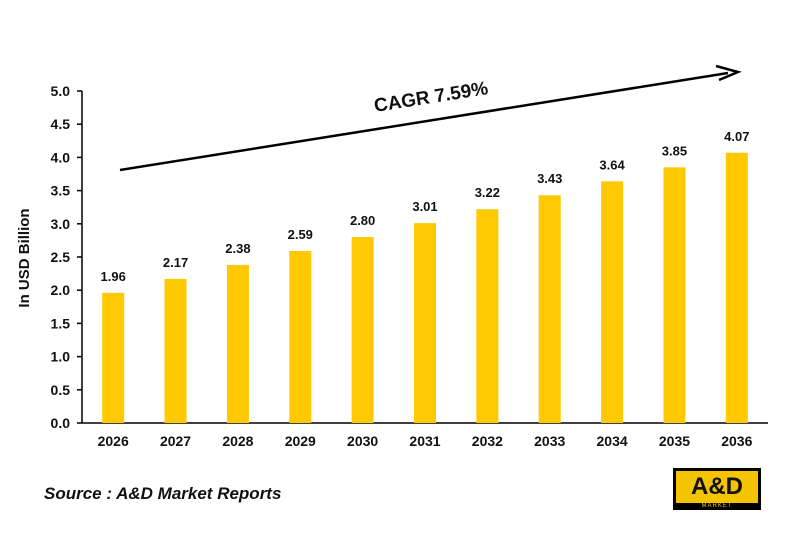 The width and height of the screenshot is (800, 533). What do you see at coordinates (424, 441) in the screenshot?
I see `x-tick-label: 2031` at bounding box center [424, 441].